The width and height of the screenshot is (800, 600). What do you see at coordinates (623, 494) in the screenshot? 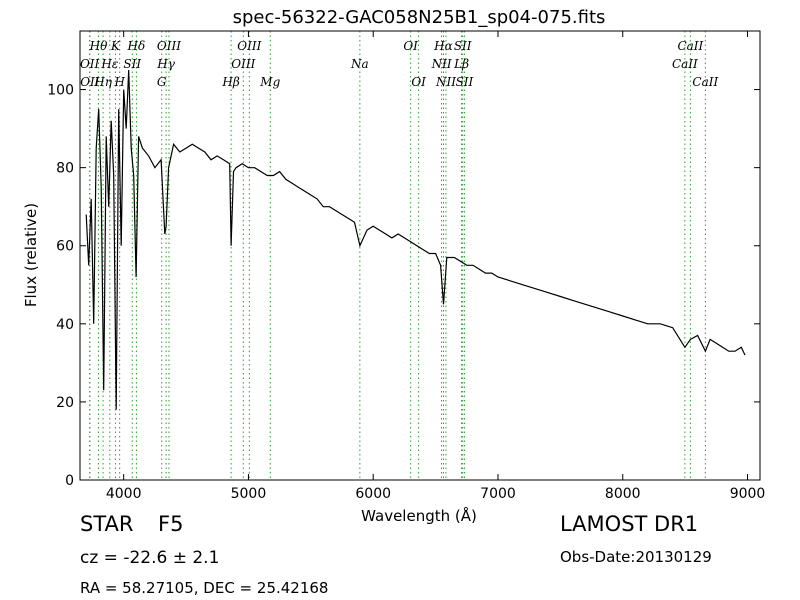
I see `x-tick-label: 8000` at bounding box center [623, 494].